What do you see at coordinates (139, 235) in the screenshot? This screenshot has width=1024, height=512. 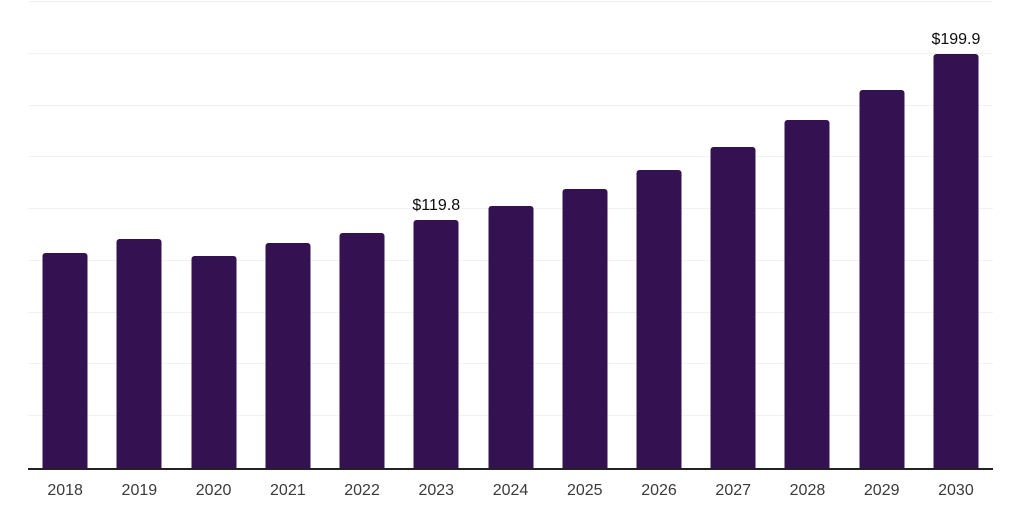 I see `bar-slot-2019` at bounding box center [139, 235].